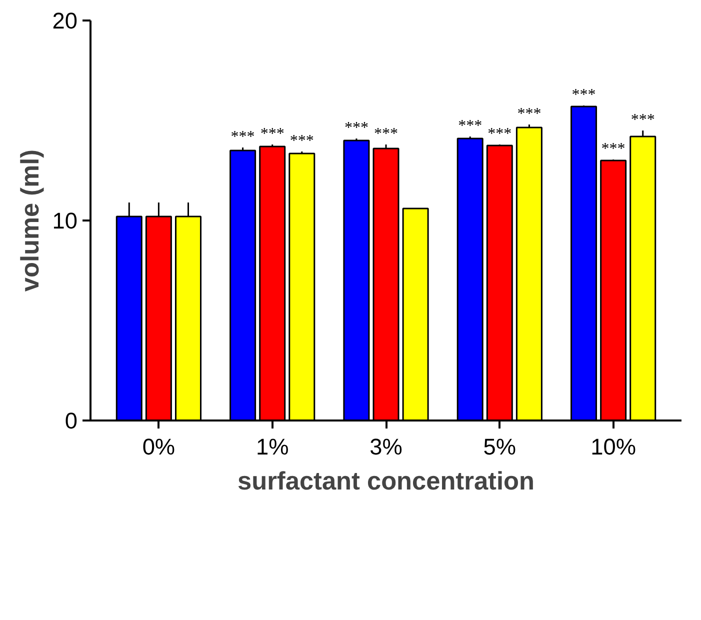 This screenshot has height=620, width=701. I want to click on y-tick-label: 20, so click(65, 21).